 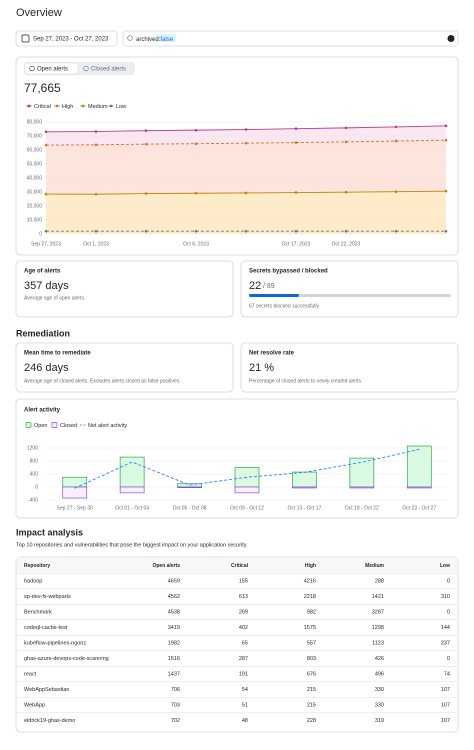 I want to click on table-cell: sp-dev-fx-webparts, so click(x=47, y=597).